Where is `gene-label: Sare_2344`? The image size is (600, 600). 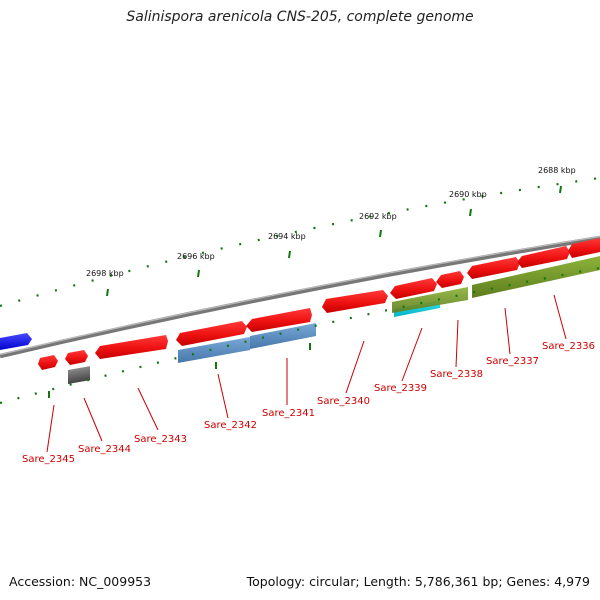 gene-label: Sare_2344 is located at coordinates (104, 449).